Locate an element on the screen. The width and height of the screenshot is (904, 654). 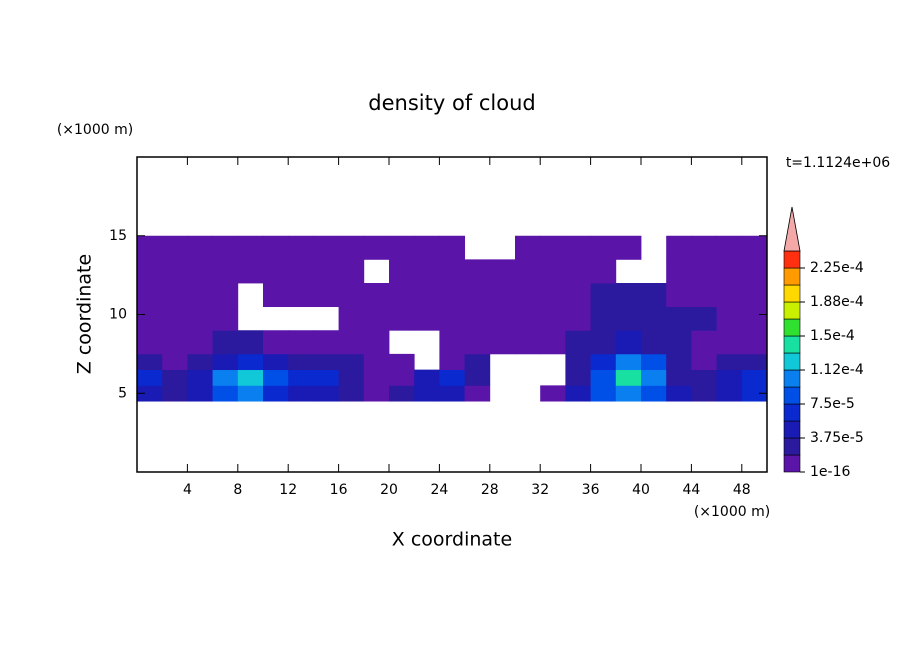
x-tick-label: 44 is located at coordinates (691, 490).